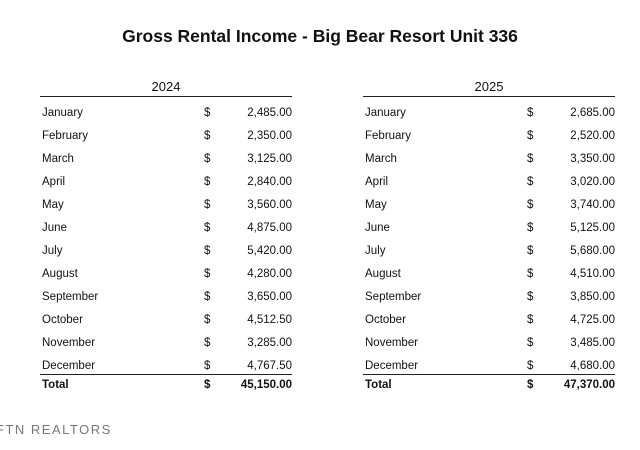 The height and width of the screenshot is (450, 640). What do you see at coordinates (269, 297) in the screenshot?
I see `amount: 3,650.00` at bounding box center [269, 297].